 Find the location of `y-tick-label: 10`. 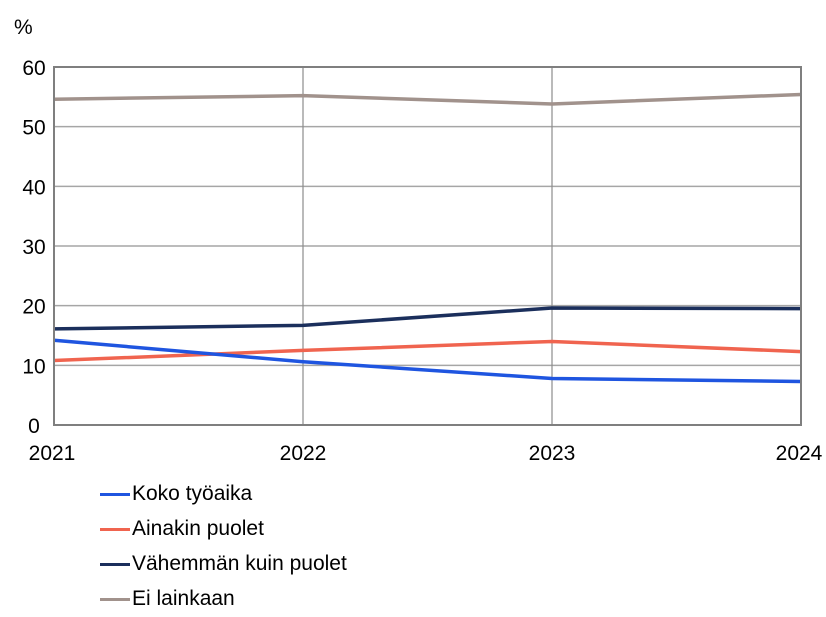

y-tick-label: 10 is located at coordinates (33, 366).